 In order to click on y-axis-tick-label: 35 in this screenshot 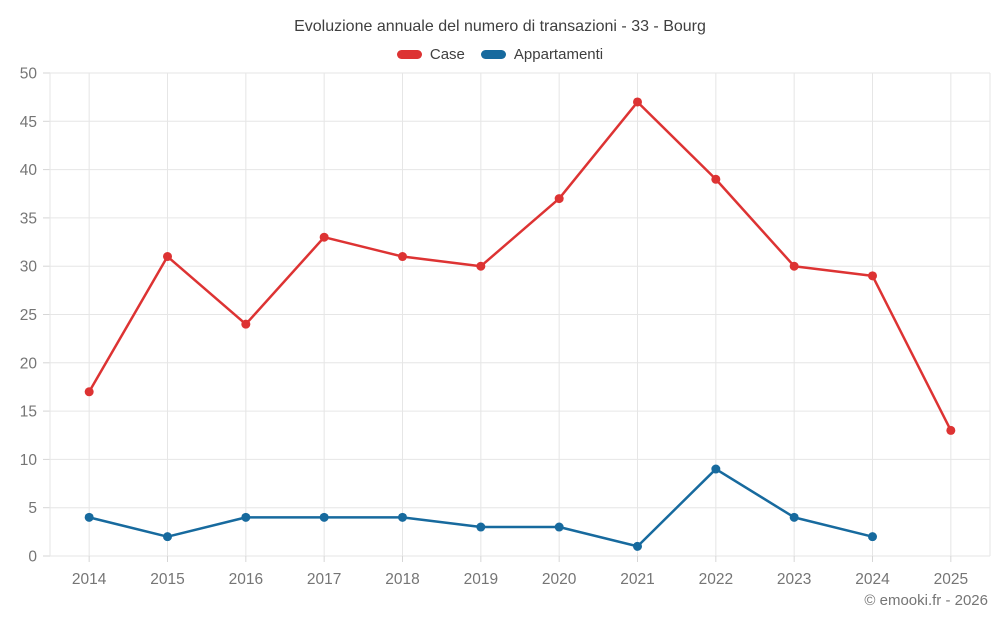, I will do `click(28, 218)`.